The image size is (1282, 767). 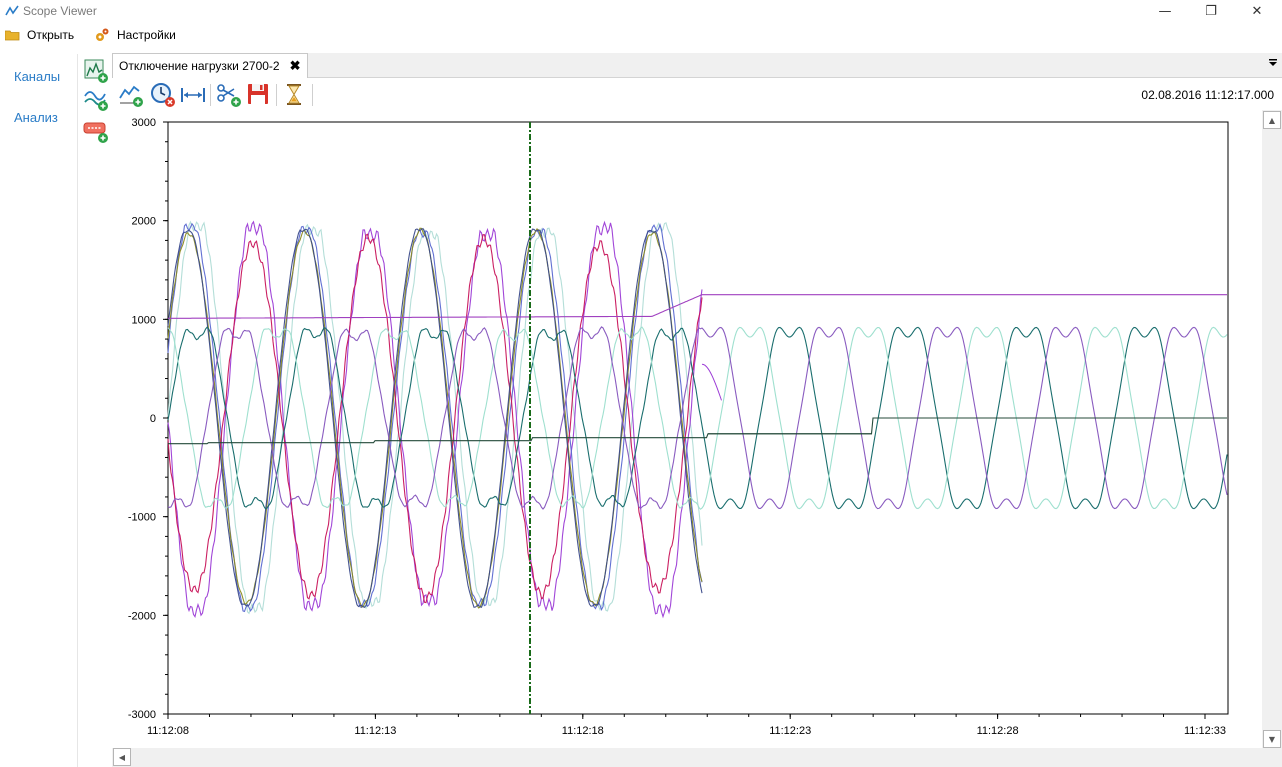 I want to click on add-analysis-icon, so click(x=96, y=99).